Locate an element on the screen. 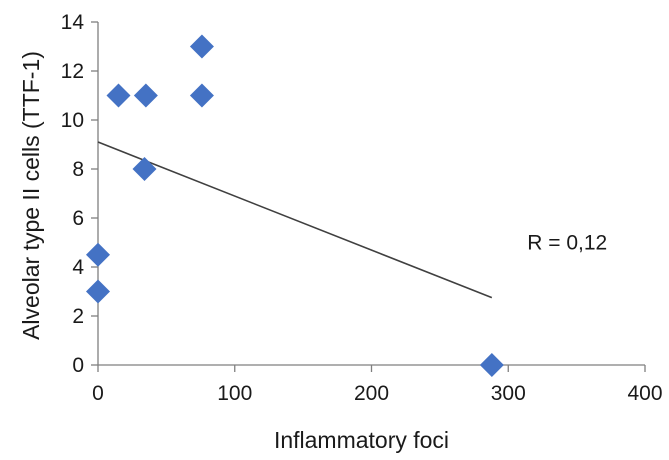 The height and width of the screenshot is (460, 669). correlation-annotation: R = 0,12 is located at coordinates (567, 243).